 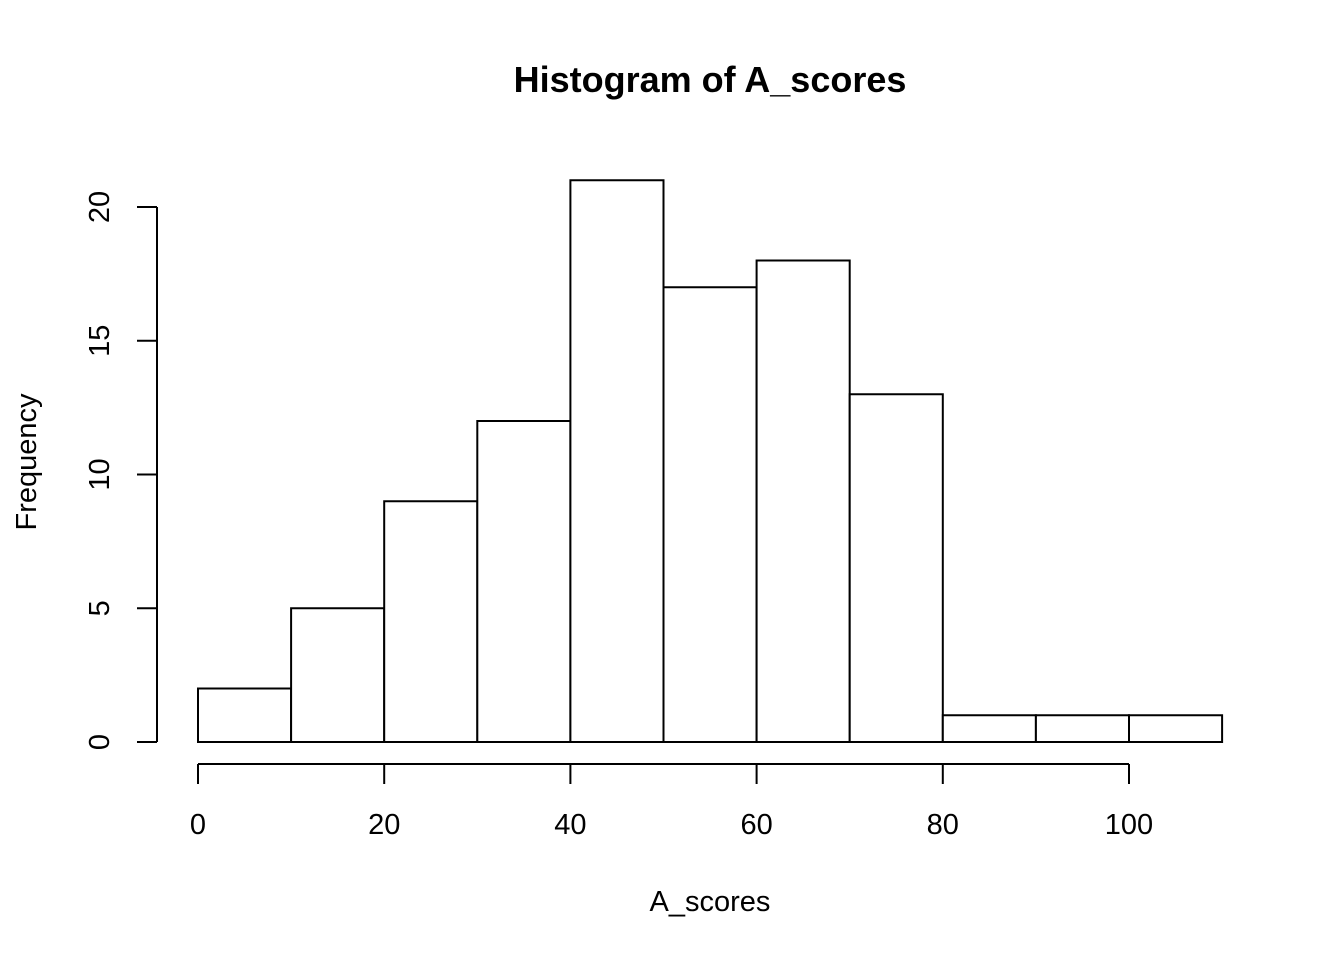 I want to click on x-tick-label: 40, so click(x=570, y=825).